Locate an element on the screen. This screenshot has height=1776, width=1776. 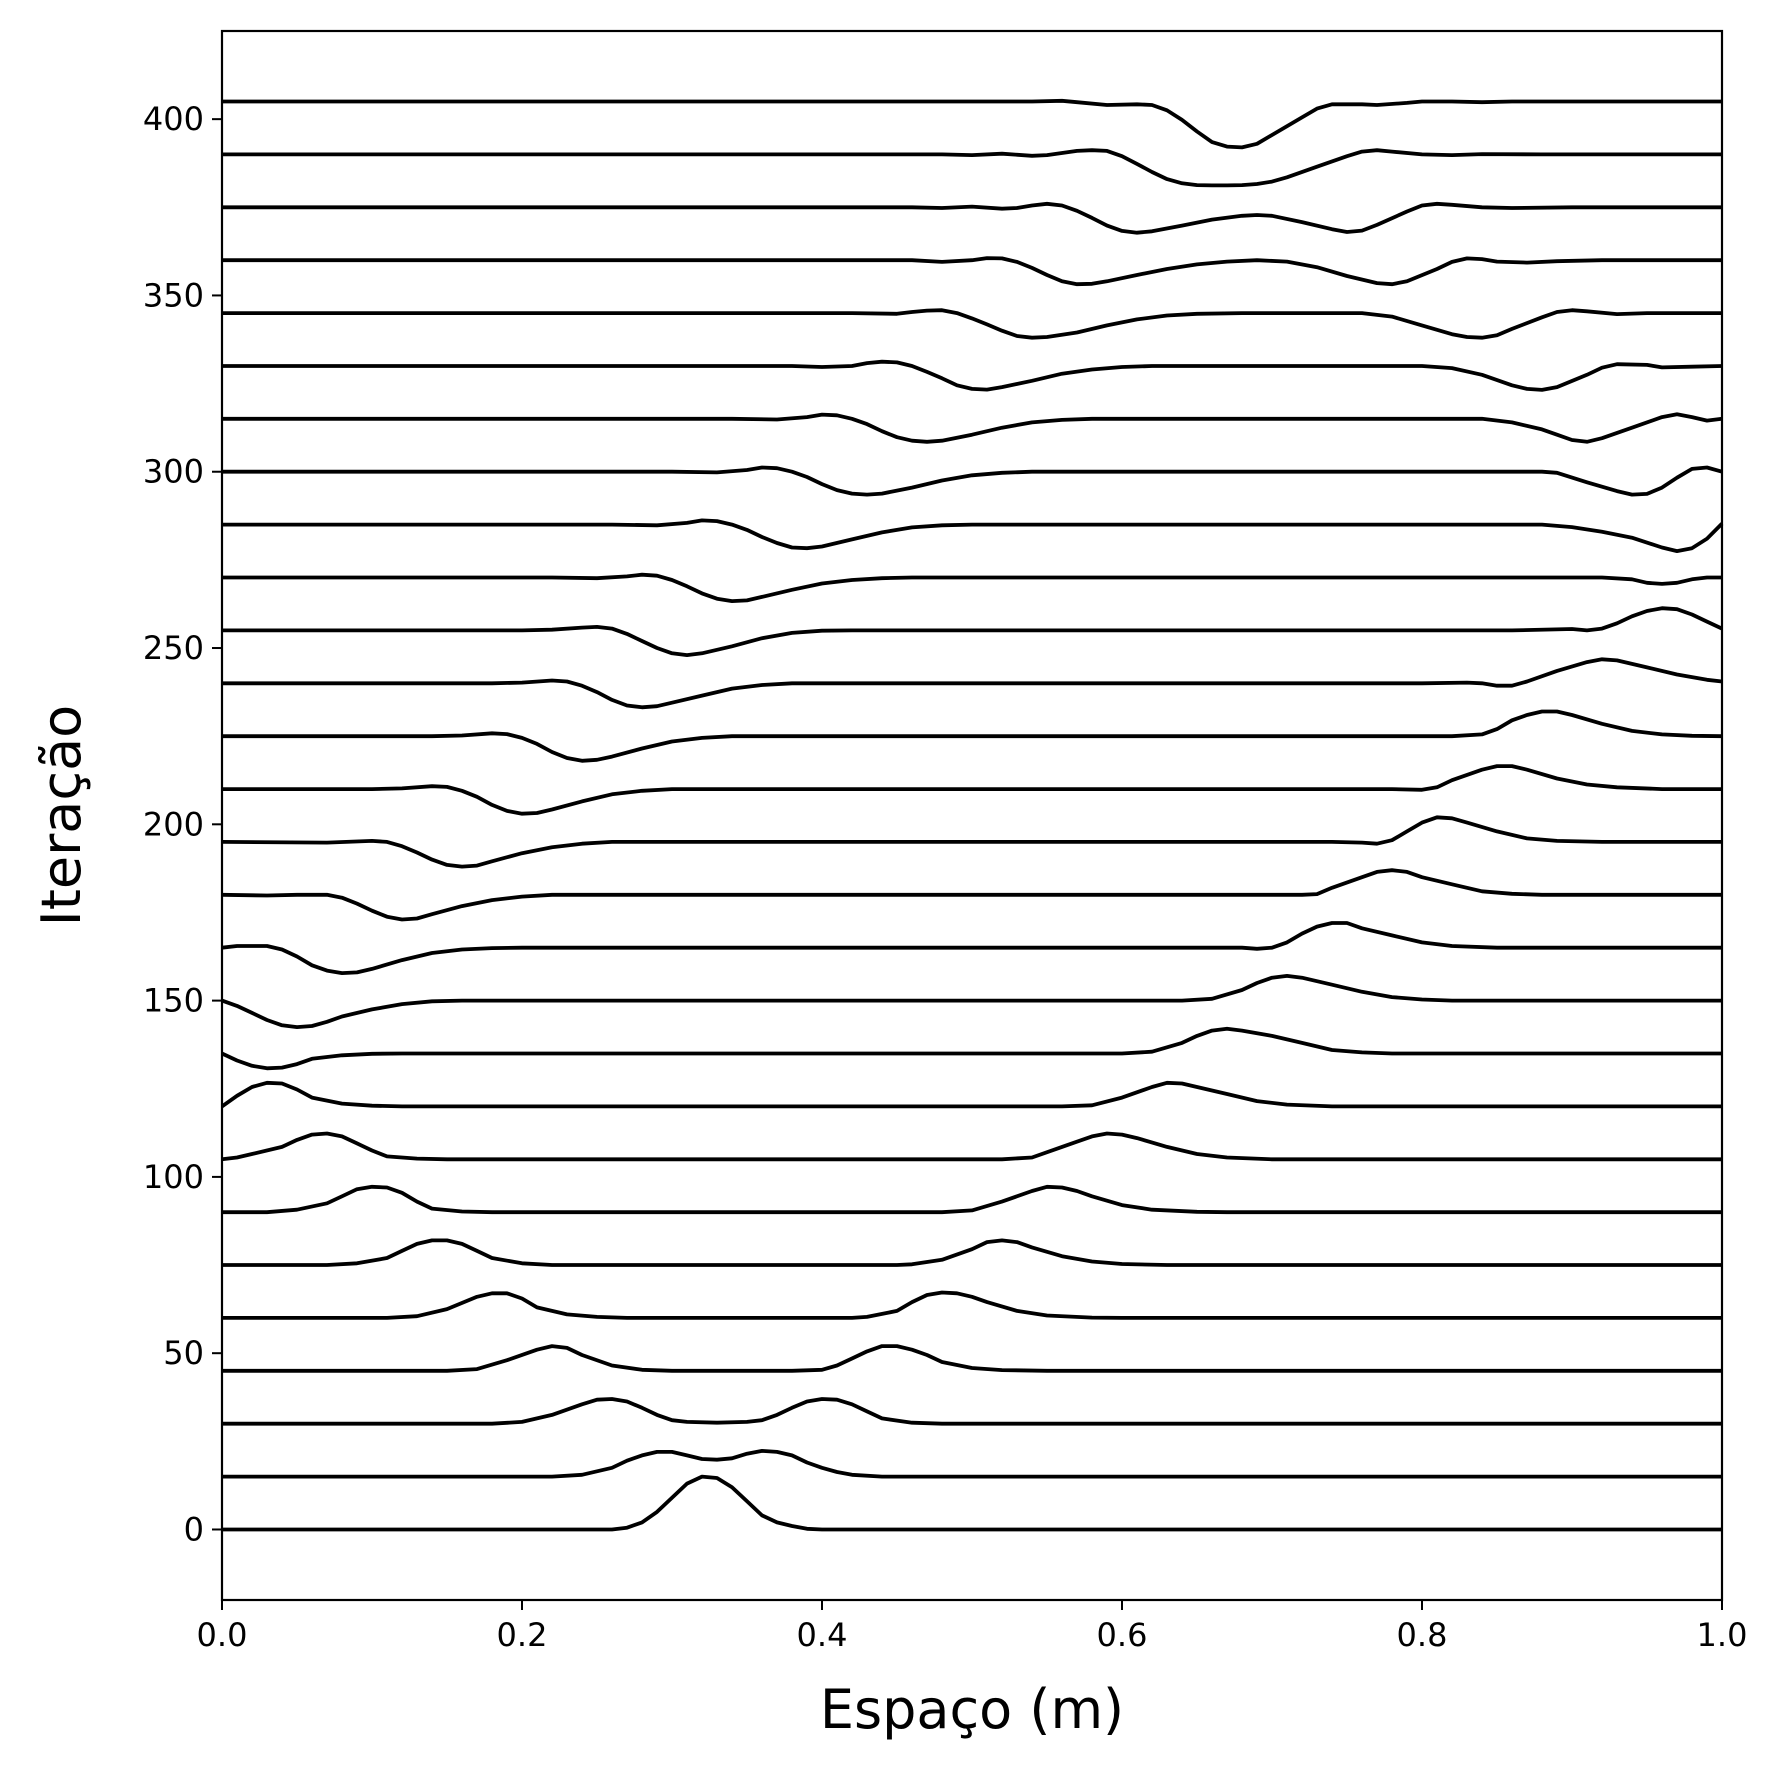
x-tick-label: 0.0 is located at coordinates (222, 1635).